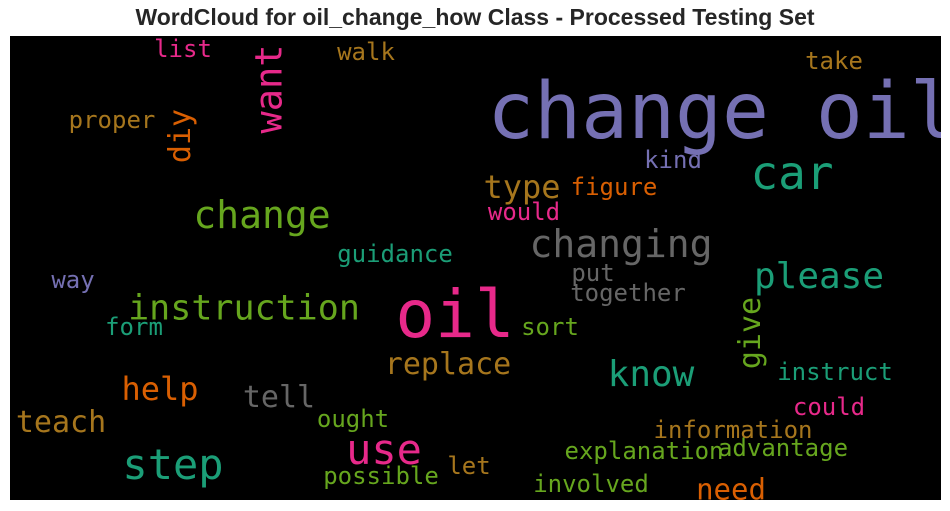 The width and height of the screenshot is (950, 511). I want to click on word-oil: oil, so click(455, 314).